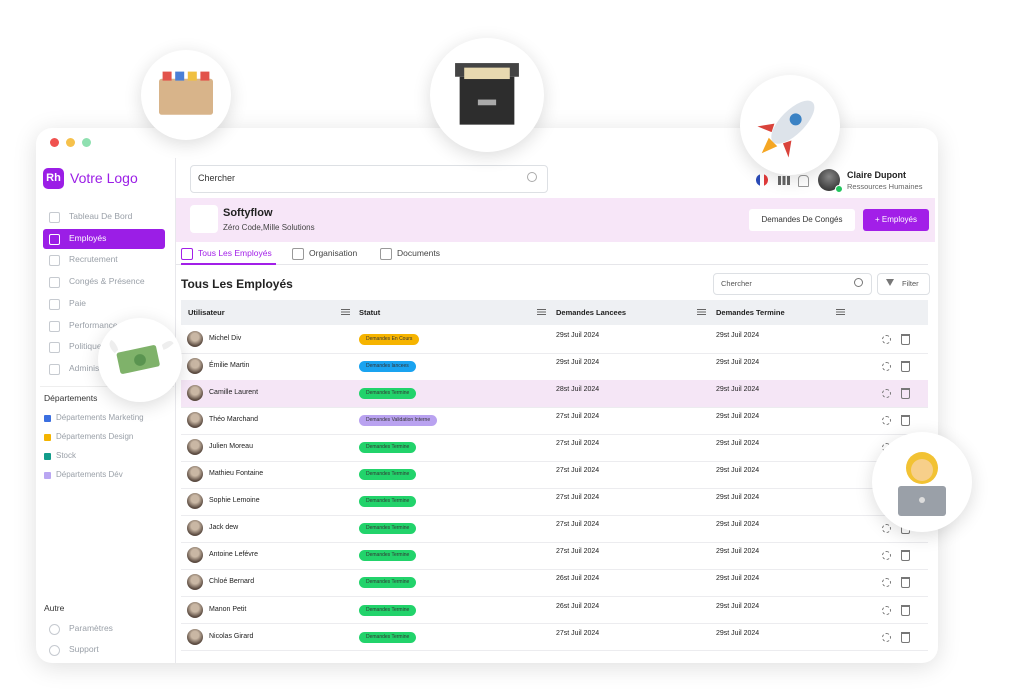 This screenshot has width=1024, height=698. I want to click on nav-item: Performance, so click(93, 324).